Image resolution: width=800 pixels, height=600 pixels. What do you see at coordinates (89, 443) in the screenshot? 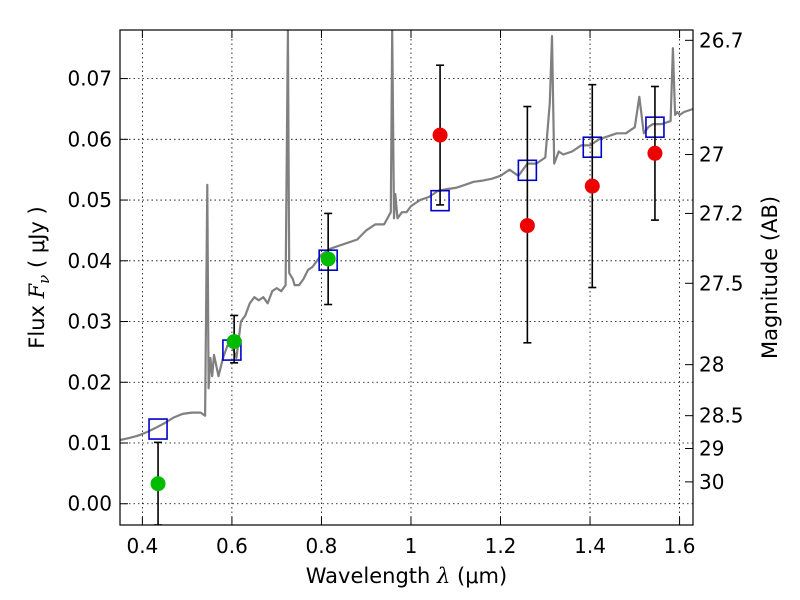
I see `y-tick-label: 0.01` at bounding box center [89, 443].